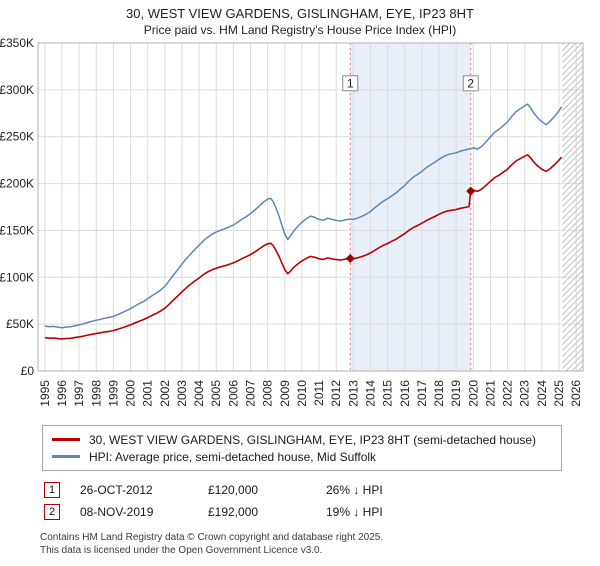 The width and height of the screenshot is (600, 566). Describe the element at coordinates (525, 393) in the screenshot. I see `x-tick-label: 2023` at that location.